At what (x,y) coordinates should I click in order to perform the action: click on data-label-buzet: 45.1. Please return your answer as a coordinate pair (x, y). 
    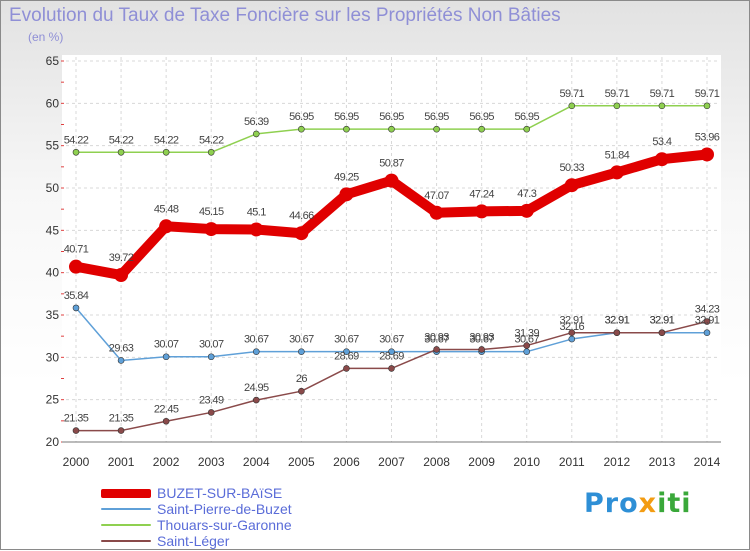
    Looking at the image, I should click on (256, 212).